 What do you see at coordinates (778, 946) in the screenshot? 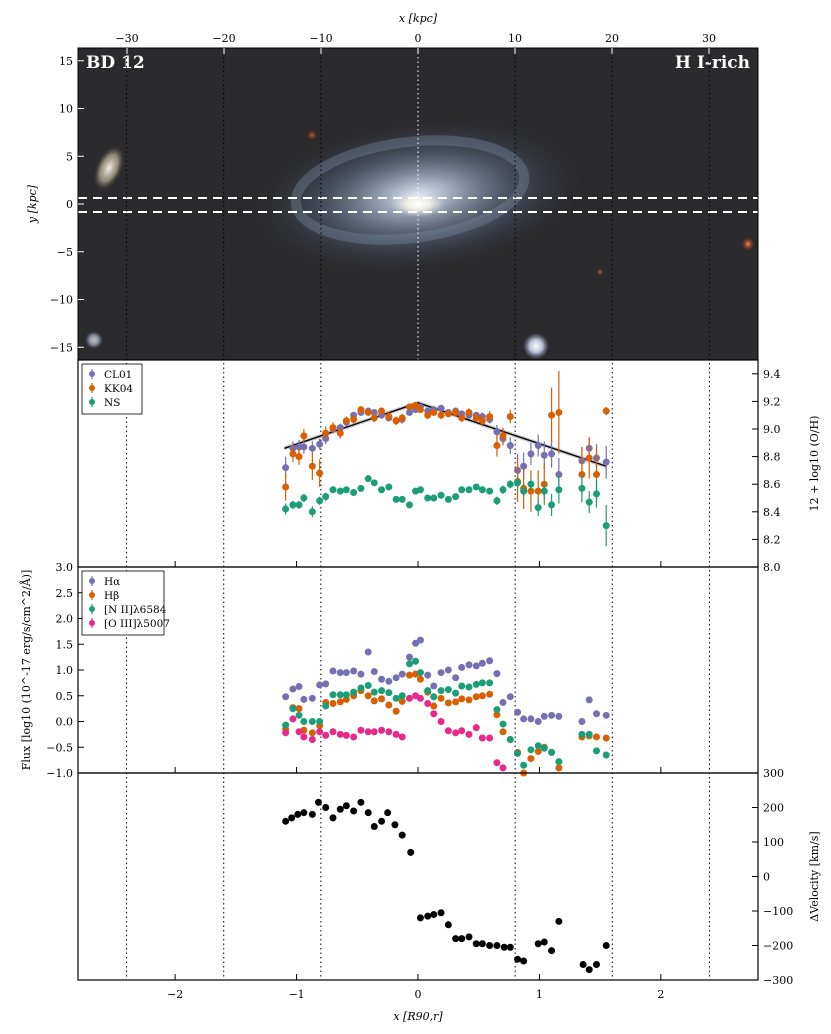
I see `y-tick-label: −200` at bounding box center [778, 946].